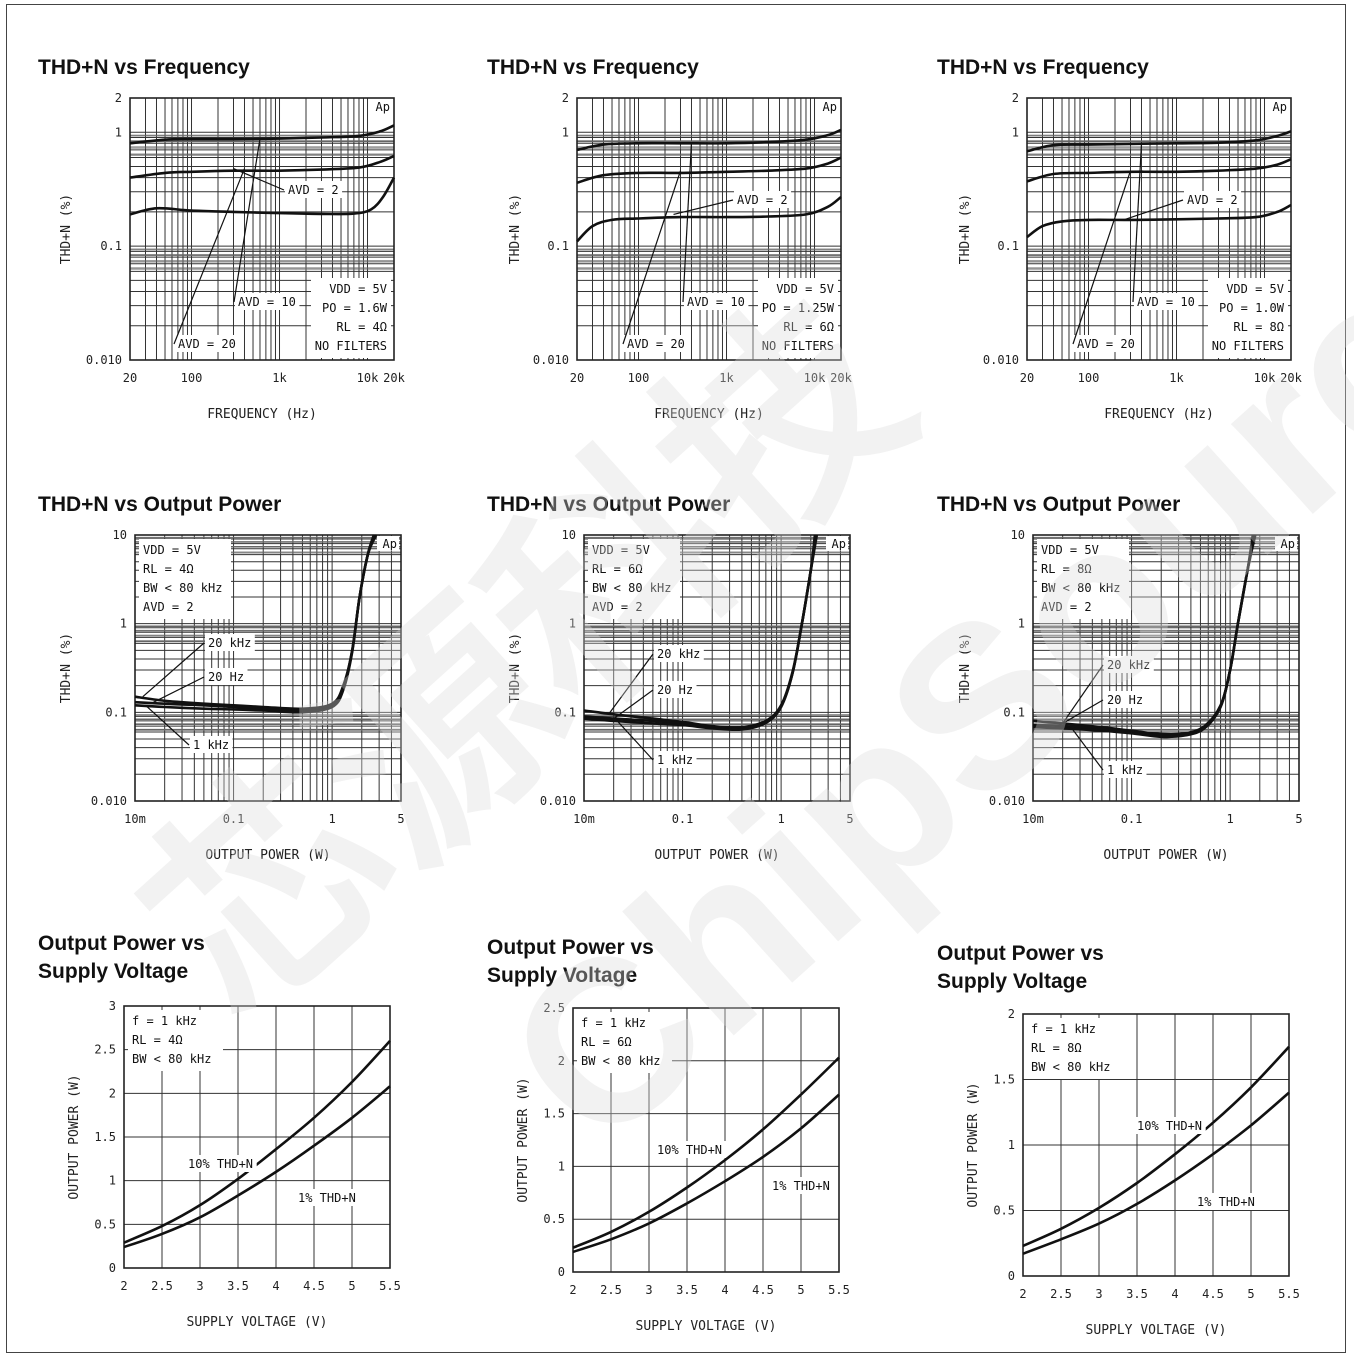  I want to click on x-tick-label: 1k, so click(726, 378).